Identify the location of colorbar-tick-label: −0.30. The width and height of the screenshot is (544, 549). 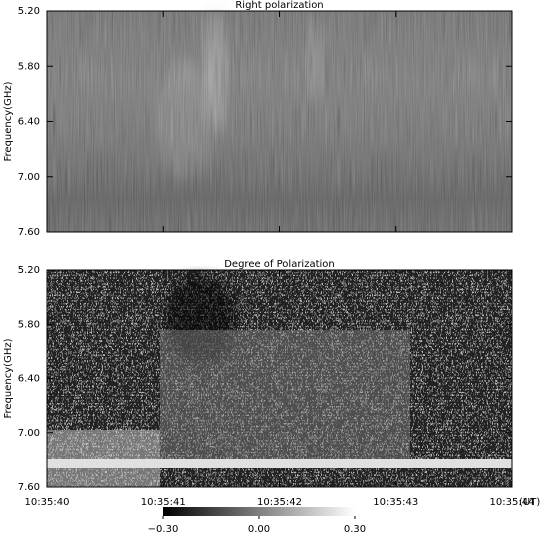
(163, 529).